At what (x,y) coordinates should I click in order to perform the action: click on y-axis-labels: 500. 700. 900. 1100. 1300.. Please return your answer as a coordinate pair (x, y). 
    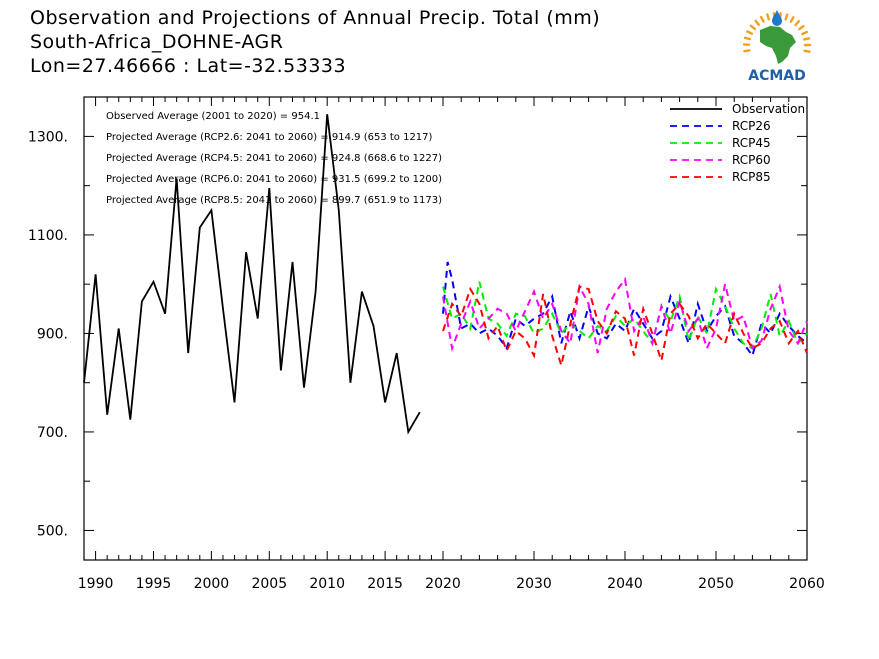
    Looking at the image, I should click on (48, 334).